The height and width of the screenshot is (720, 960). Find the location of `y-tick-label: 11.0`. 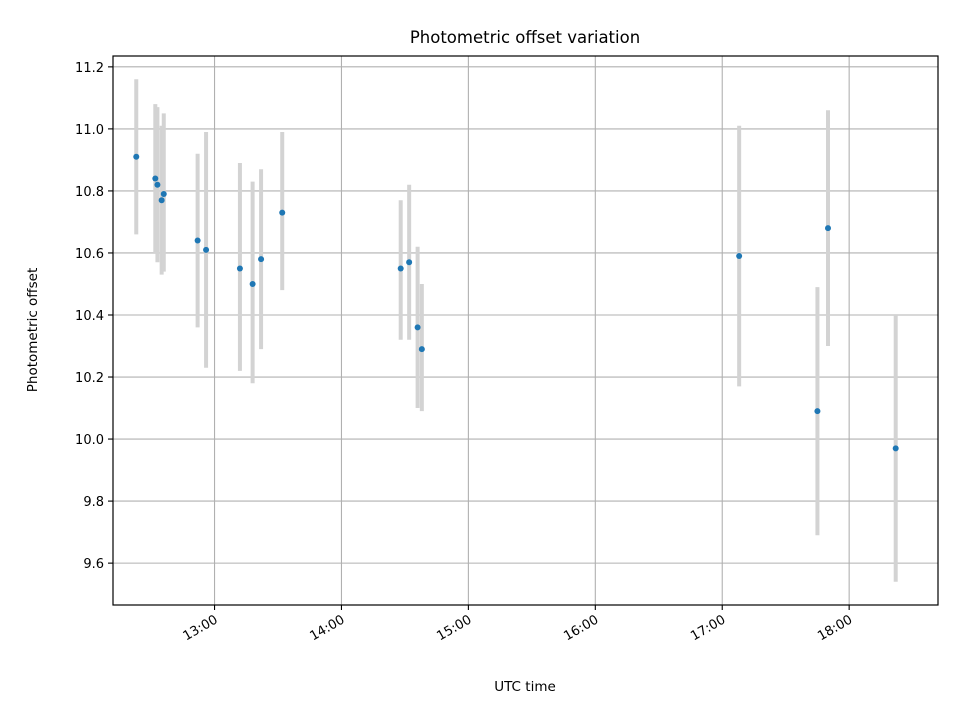

y-tick-label: 11.0 is located at coordinates (89, 130).